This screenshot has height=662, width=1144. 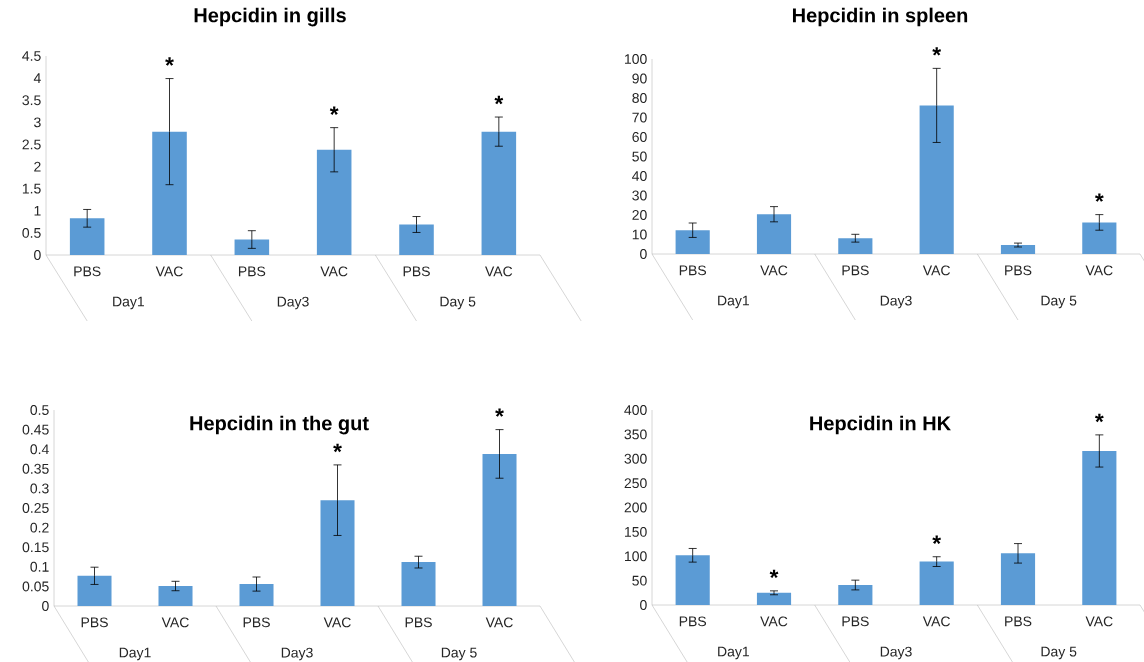 I want to click on y-tick-label: 0.05, so click(x=35, y=586).